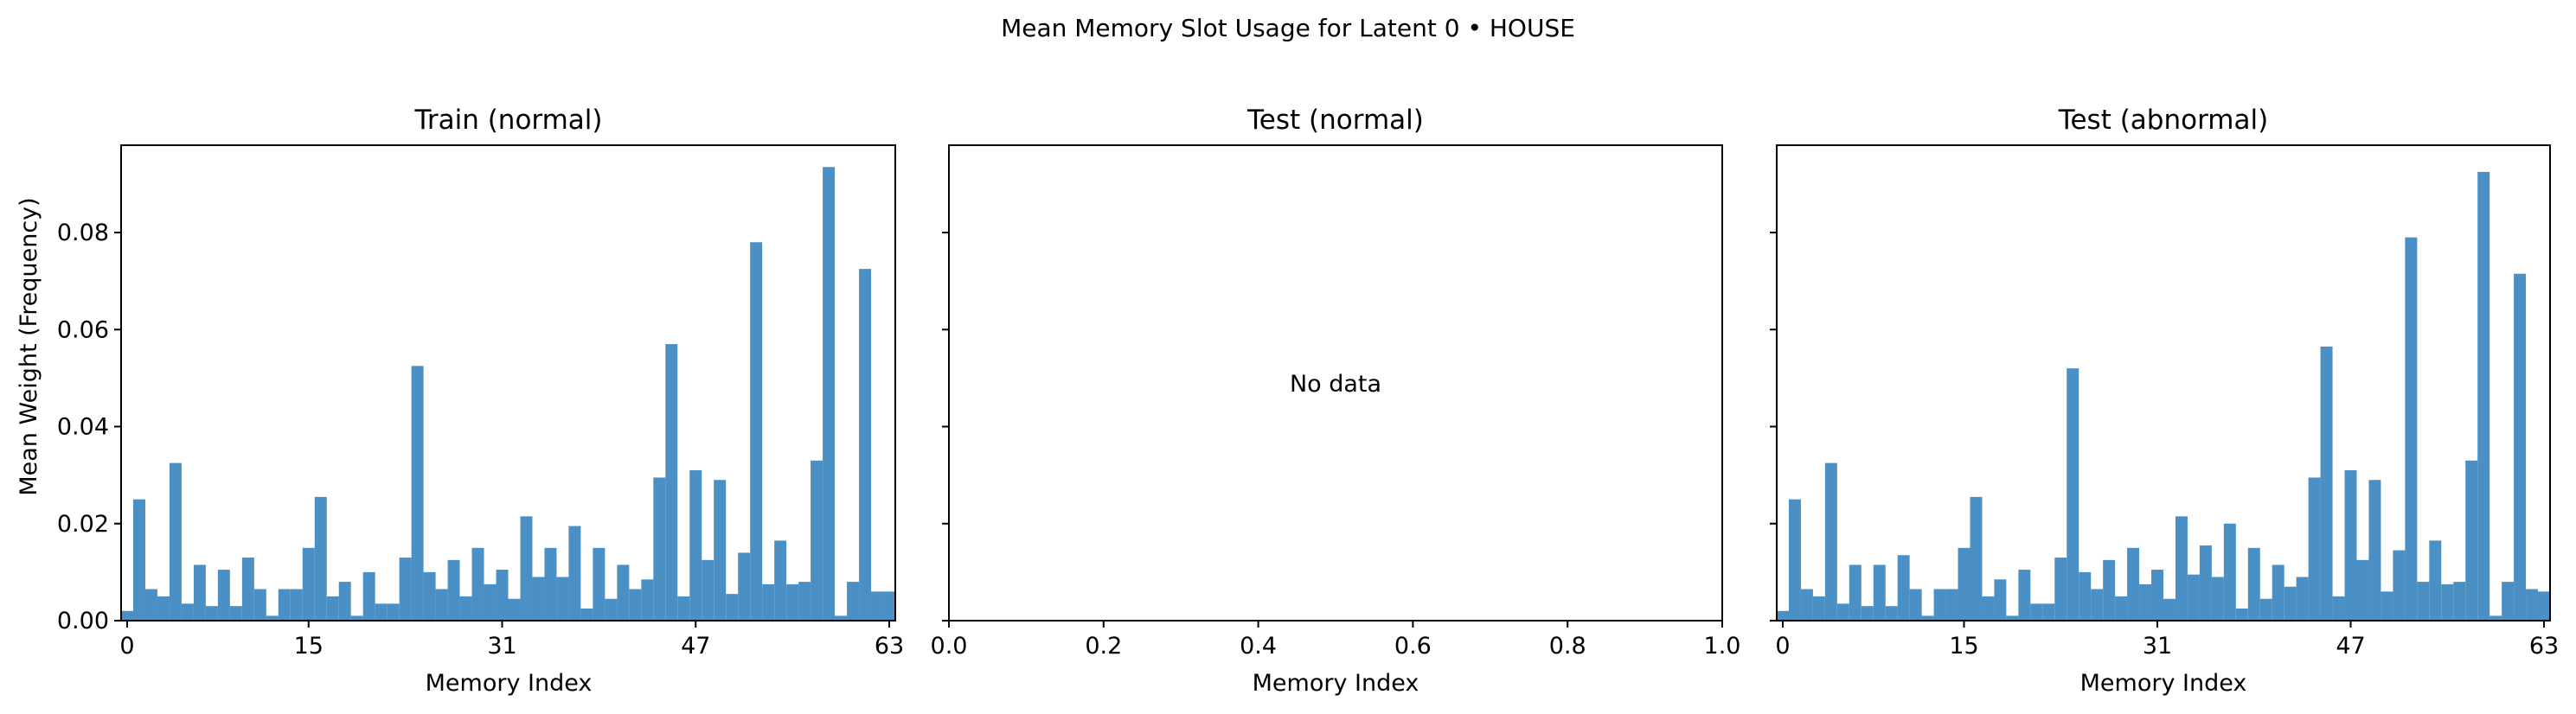 The height and width of the screenshot is (714, 2576). Describe the element at coordinates (1103, 647) in the screenshot. I see `x-tick-label: 0.2` at that location.